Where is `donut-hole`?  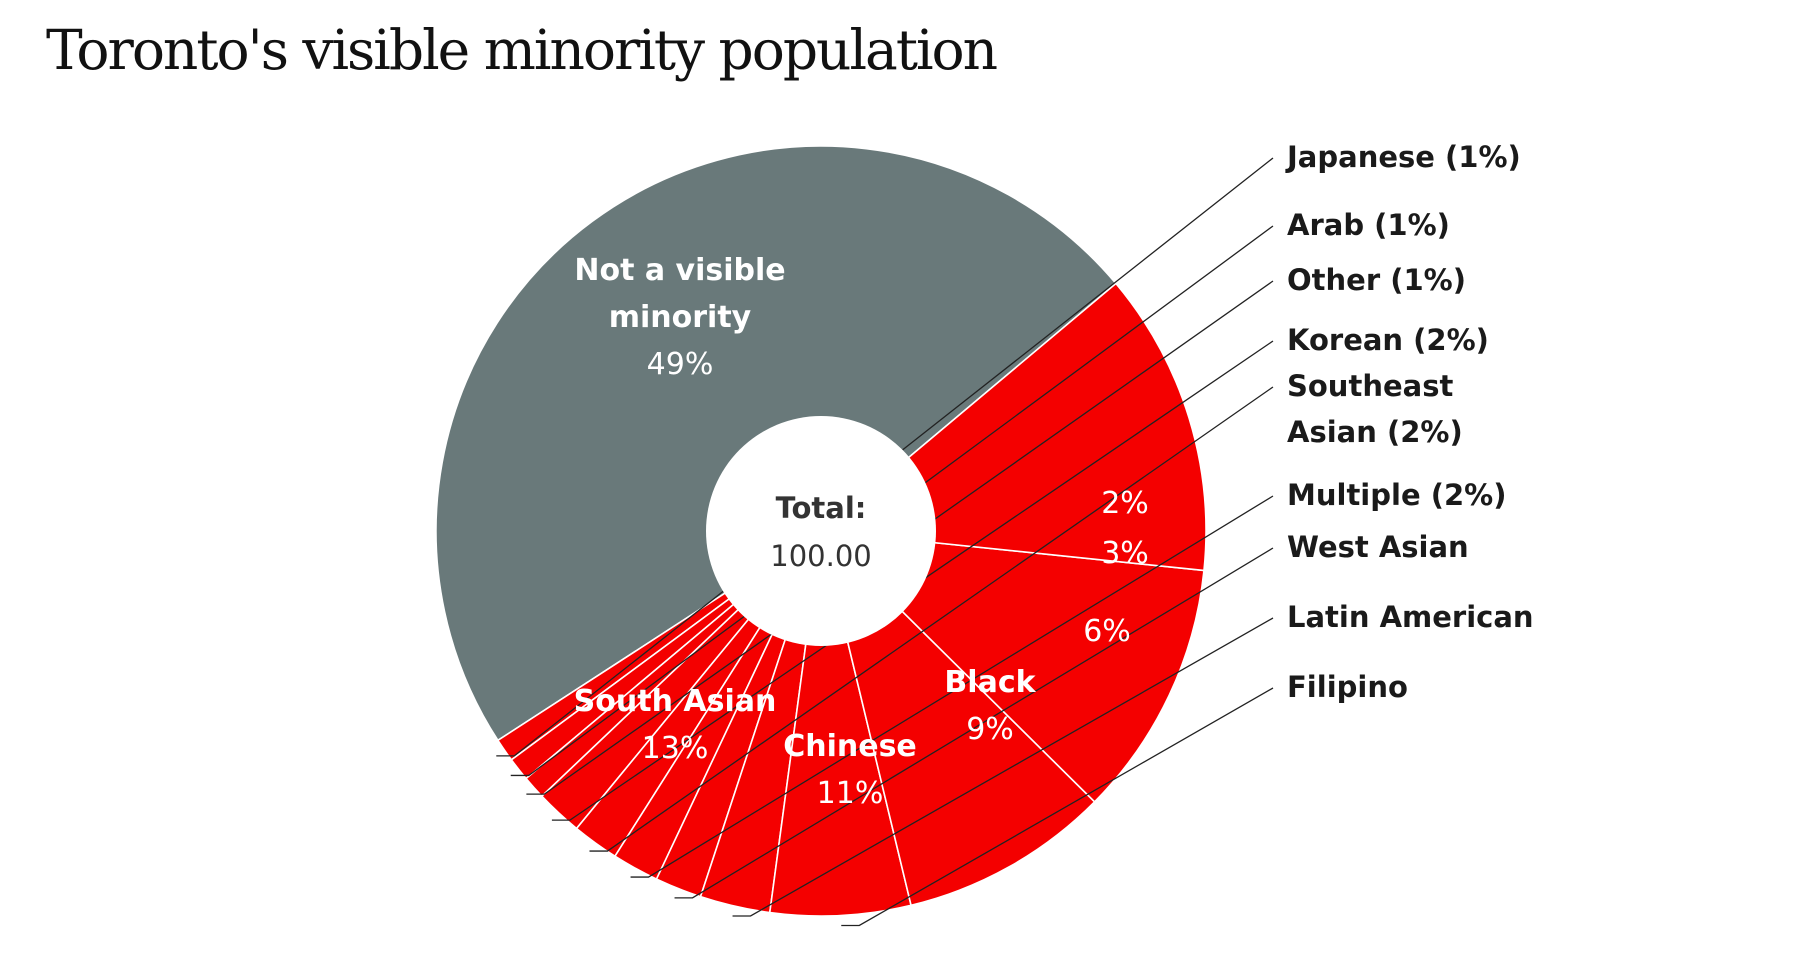 donut-hole is located at coordinates (821, 531).